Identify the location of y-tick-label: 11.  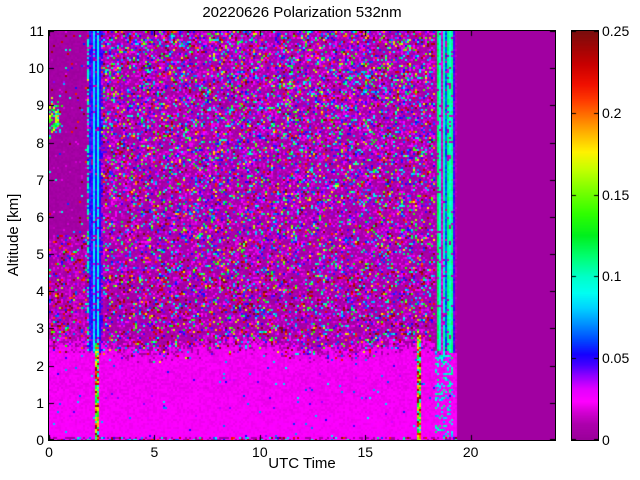
(36, 31).